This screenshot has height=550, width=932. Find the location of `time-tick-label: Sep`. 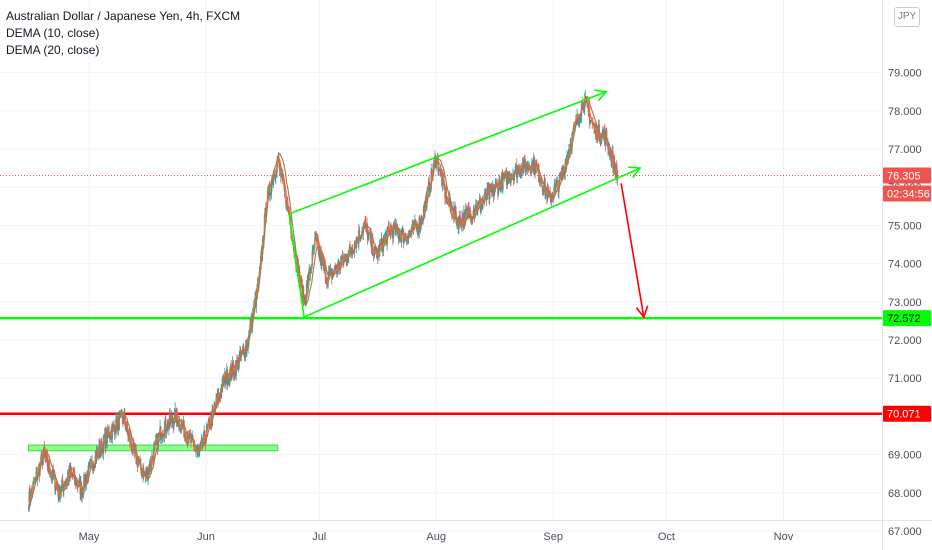

time-tick-label: Sep is located at coordinates (553, 537).